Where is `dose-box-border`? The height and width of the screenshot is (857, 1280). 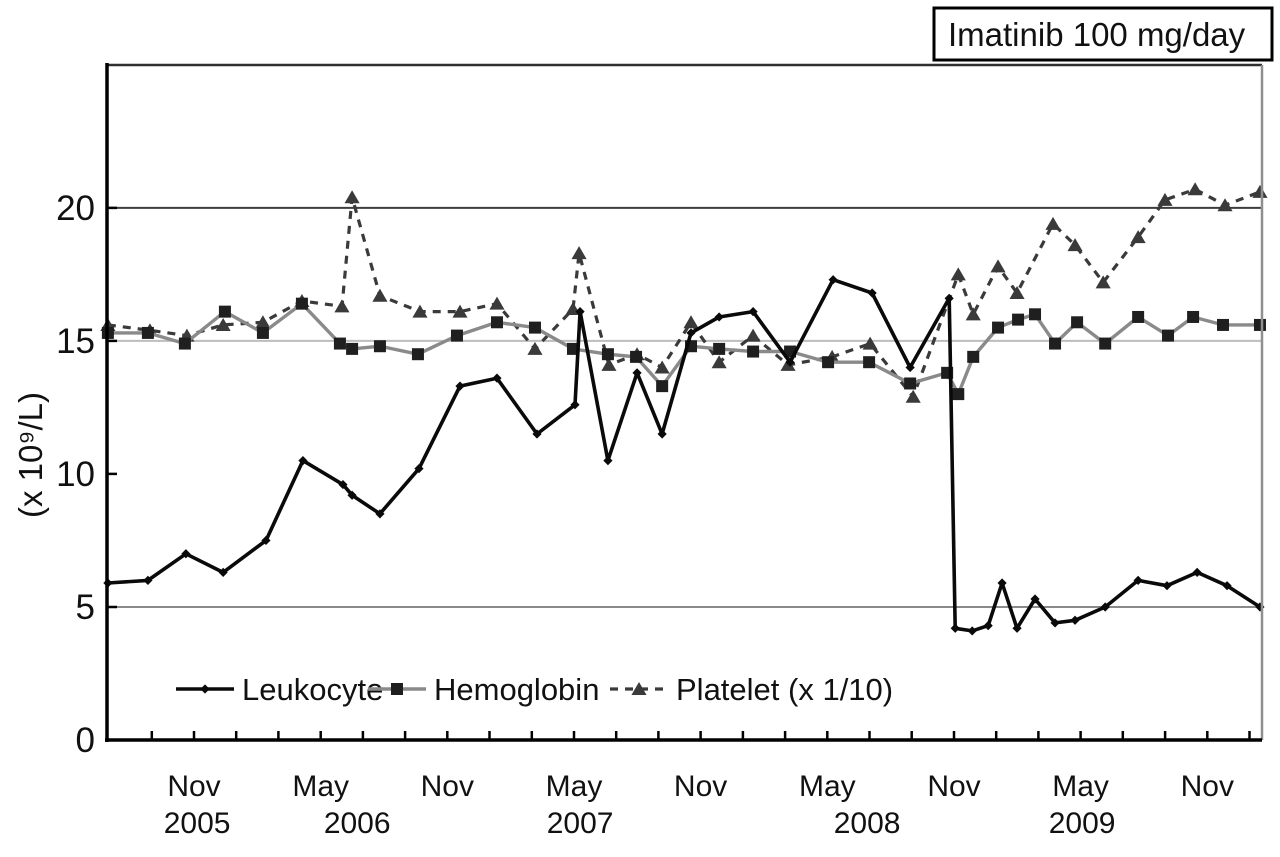 dose-box-border is located at coordinates (1103, 34).